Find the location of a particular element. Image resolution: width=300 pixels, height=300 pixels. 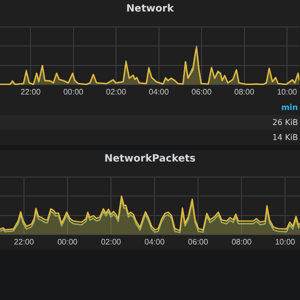

text: 14 KiB is located at coordinates (285, 138).